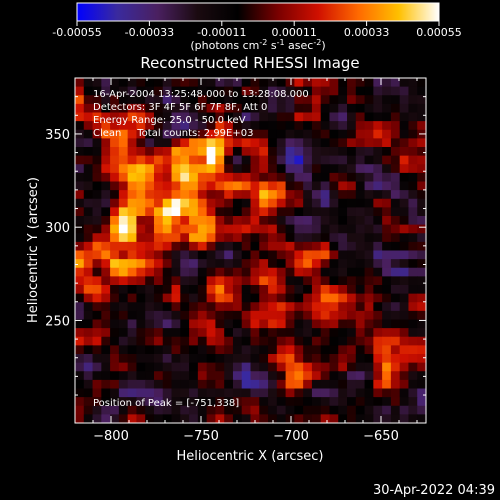 Image resolution: width=500 pixels, height=500 pixels. Describe the element at coordinates (258, 12) in the screenshot. I see `colorbar-gradient` at that location.